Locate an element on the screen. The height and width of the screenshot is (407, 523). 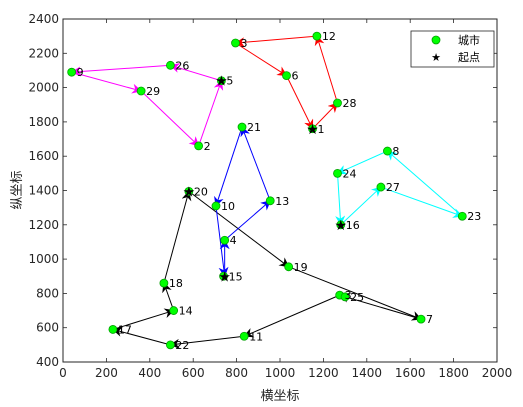
city-label: 13 is located at coordinates (282, 201).